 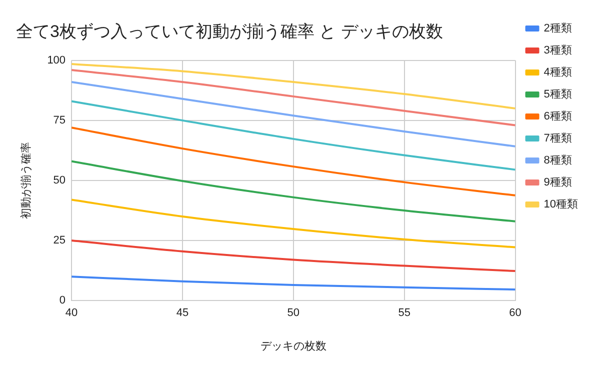 I want to click on y-tick-label: 25, so click(x=59, y=240).